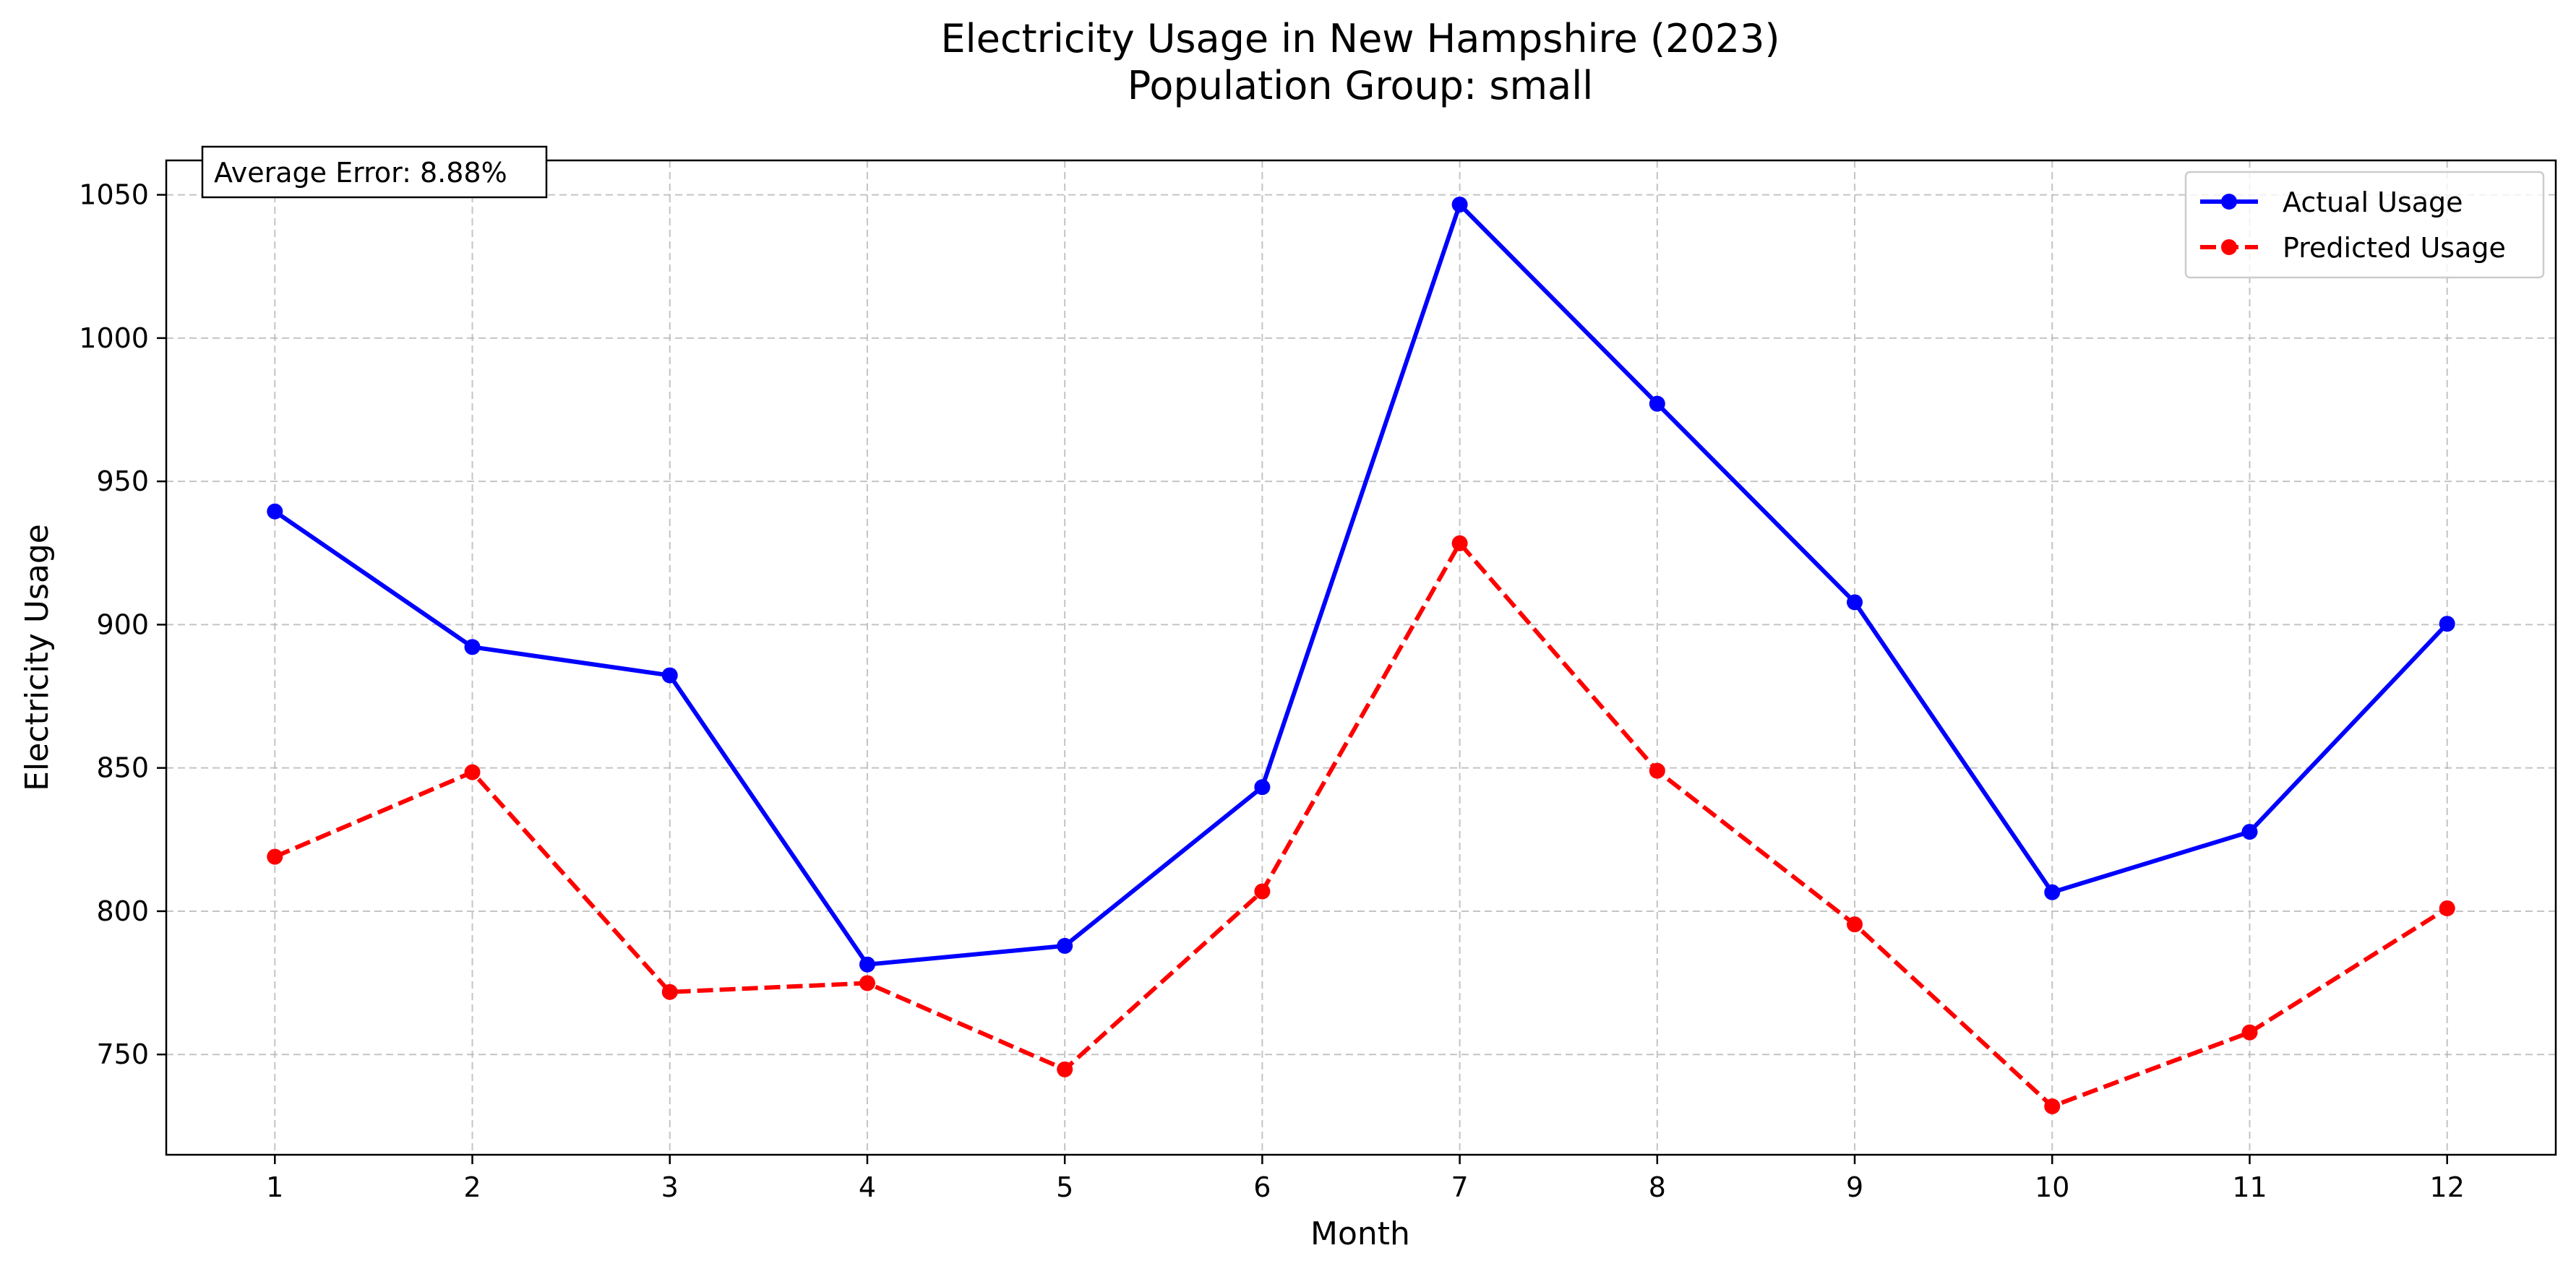  What do you see at coordinates (868, 1187) in the screenshot?
I see `x-tick-label-4: 4` at bounding box center [868, 1187].